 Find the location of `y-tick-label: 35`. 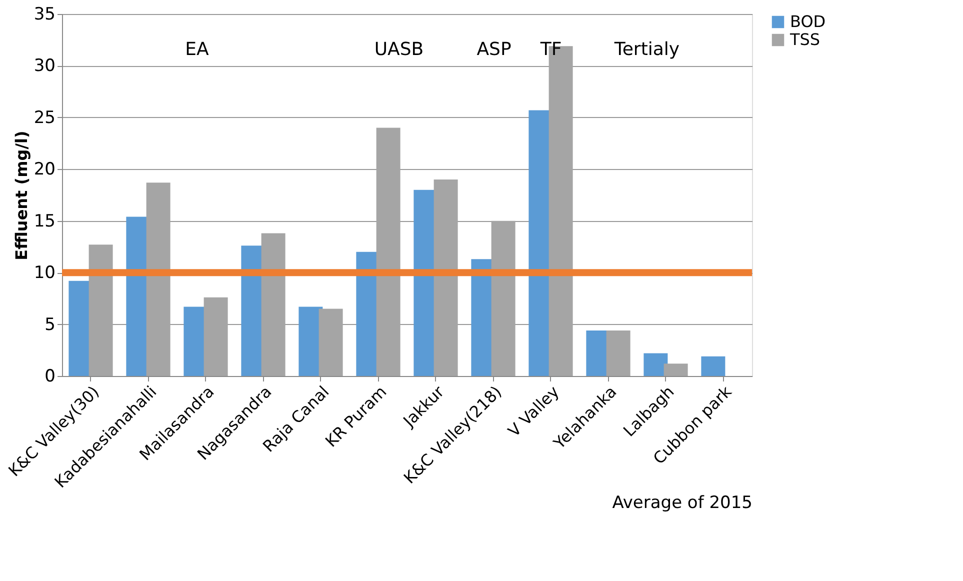

y-tick-label: 35 is located at coordinates (45, 14).